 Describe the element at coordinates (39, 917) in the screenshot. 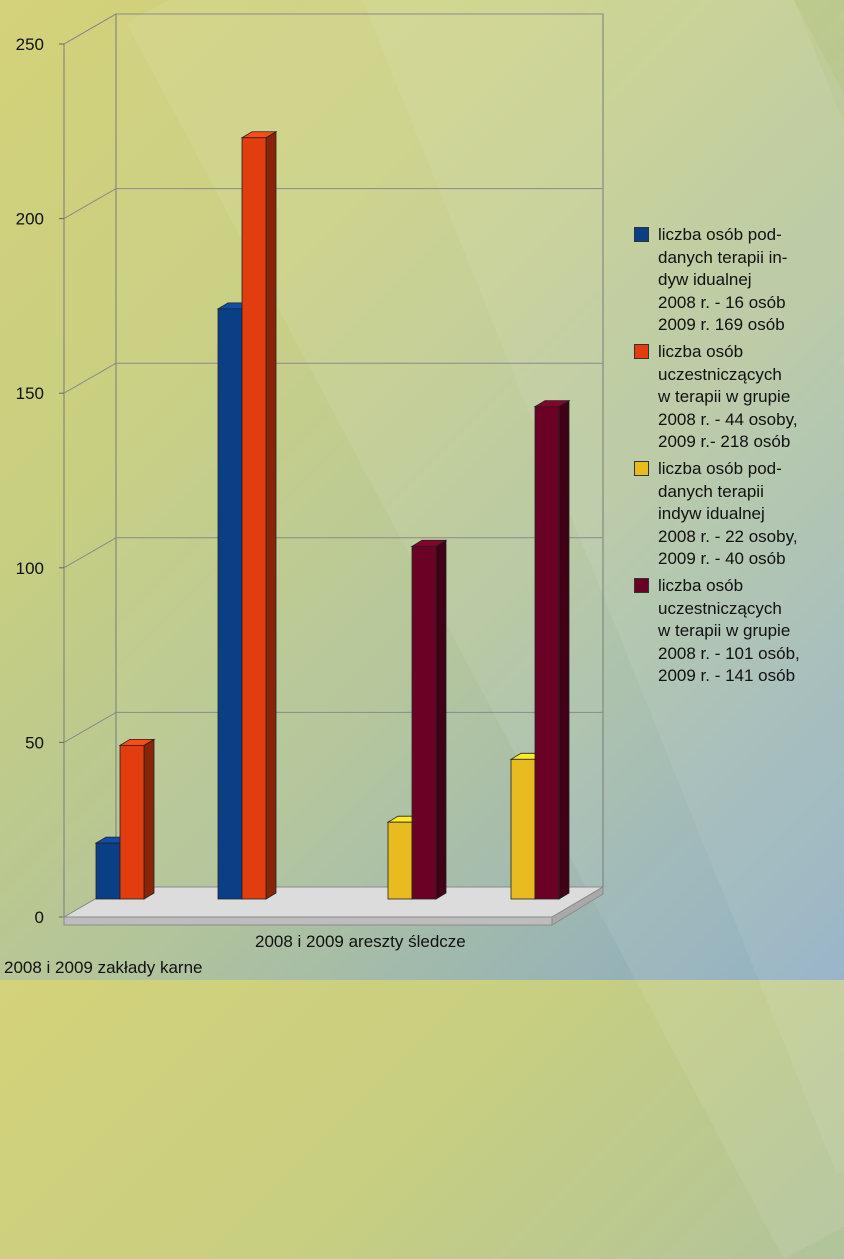

I see `y-tick-label: 0` at that location.